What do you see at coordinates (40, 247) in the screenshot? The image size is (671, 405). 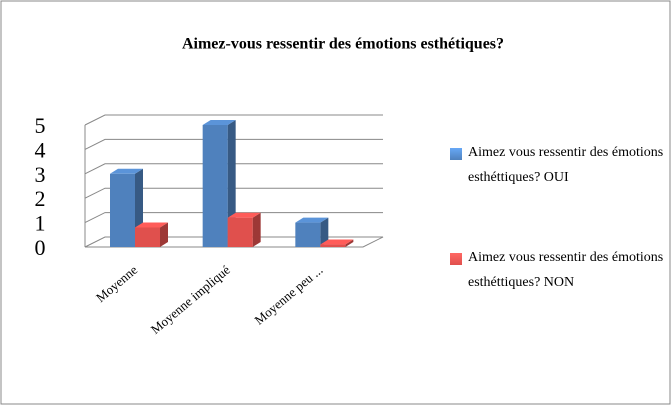 I see `y-tick-label: 0` at bounding box center [40, 247].